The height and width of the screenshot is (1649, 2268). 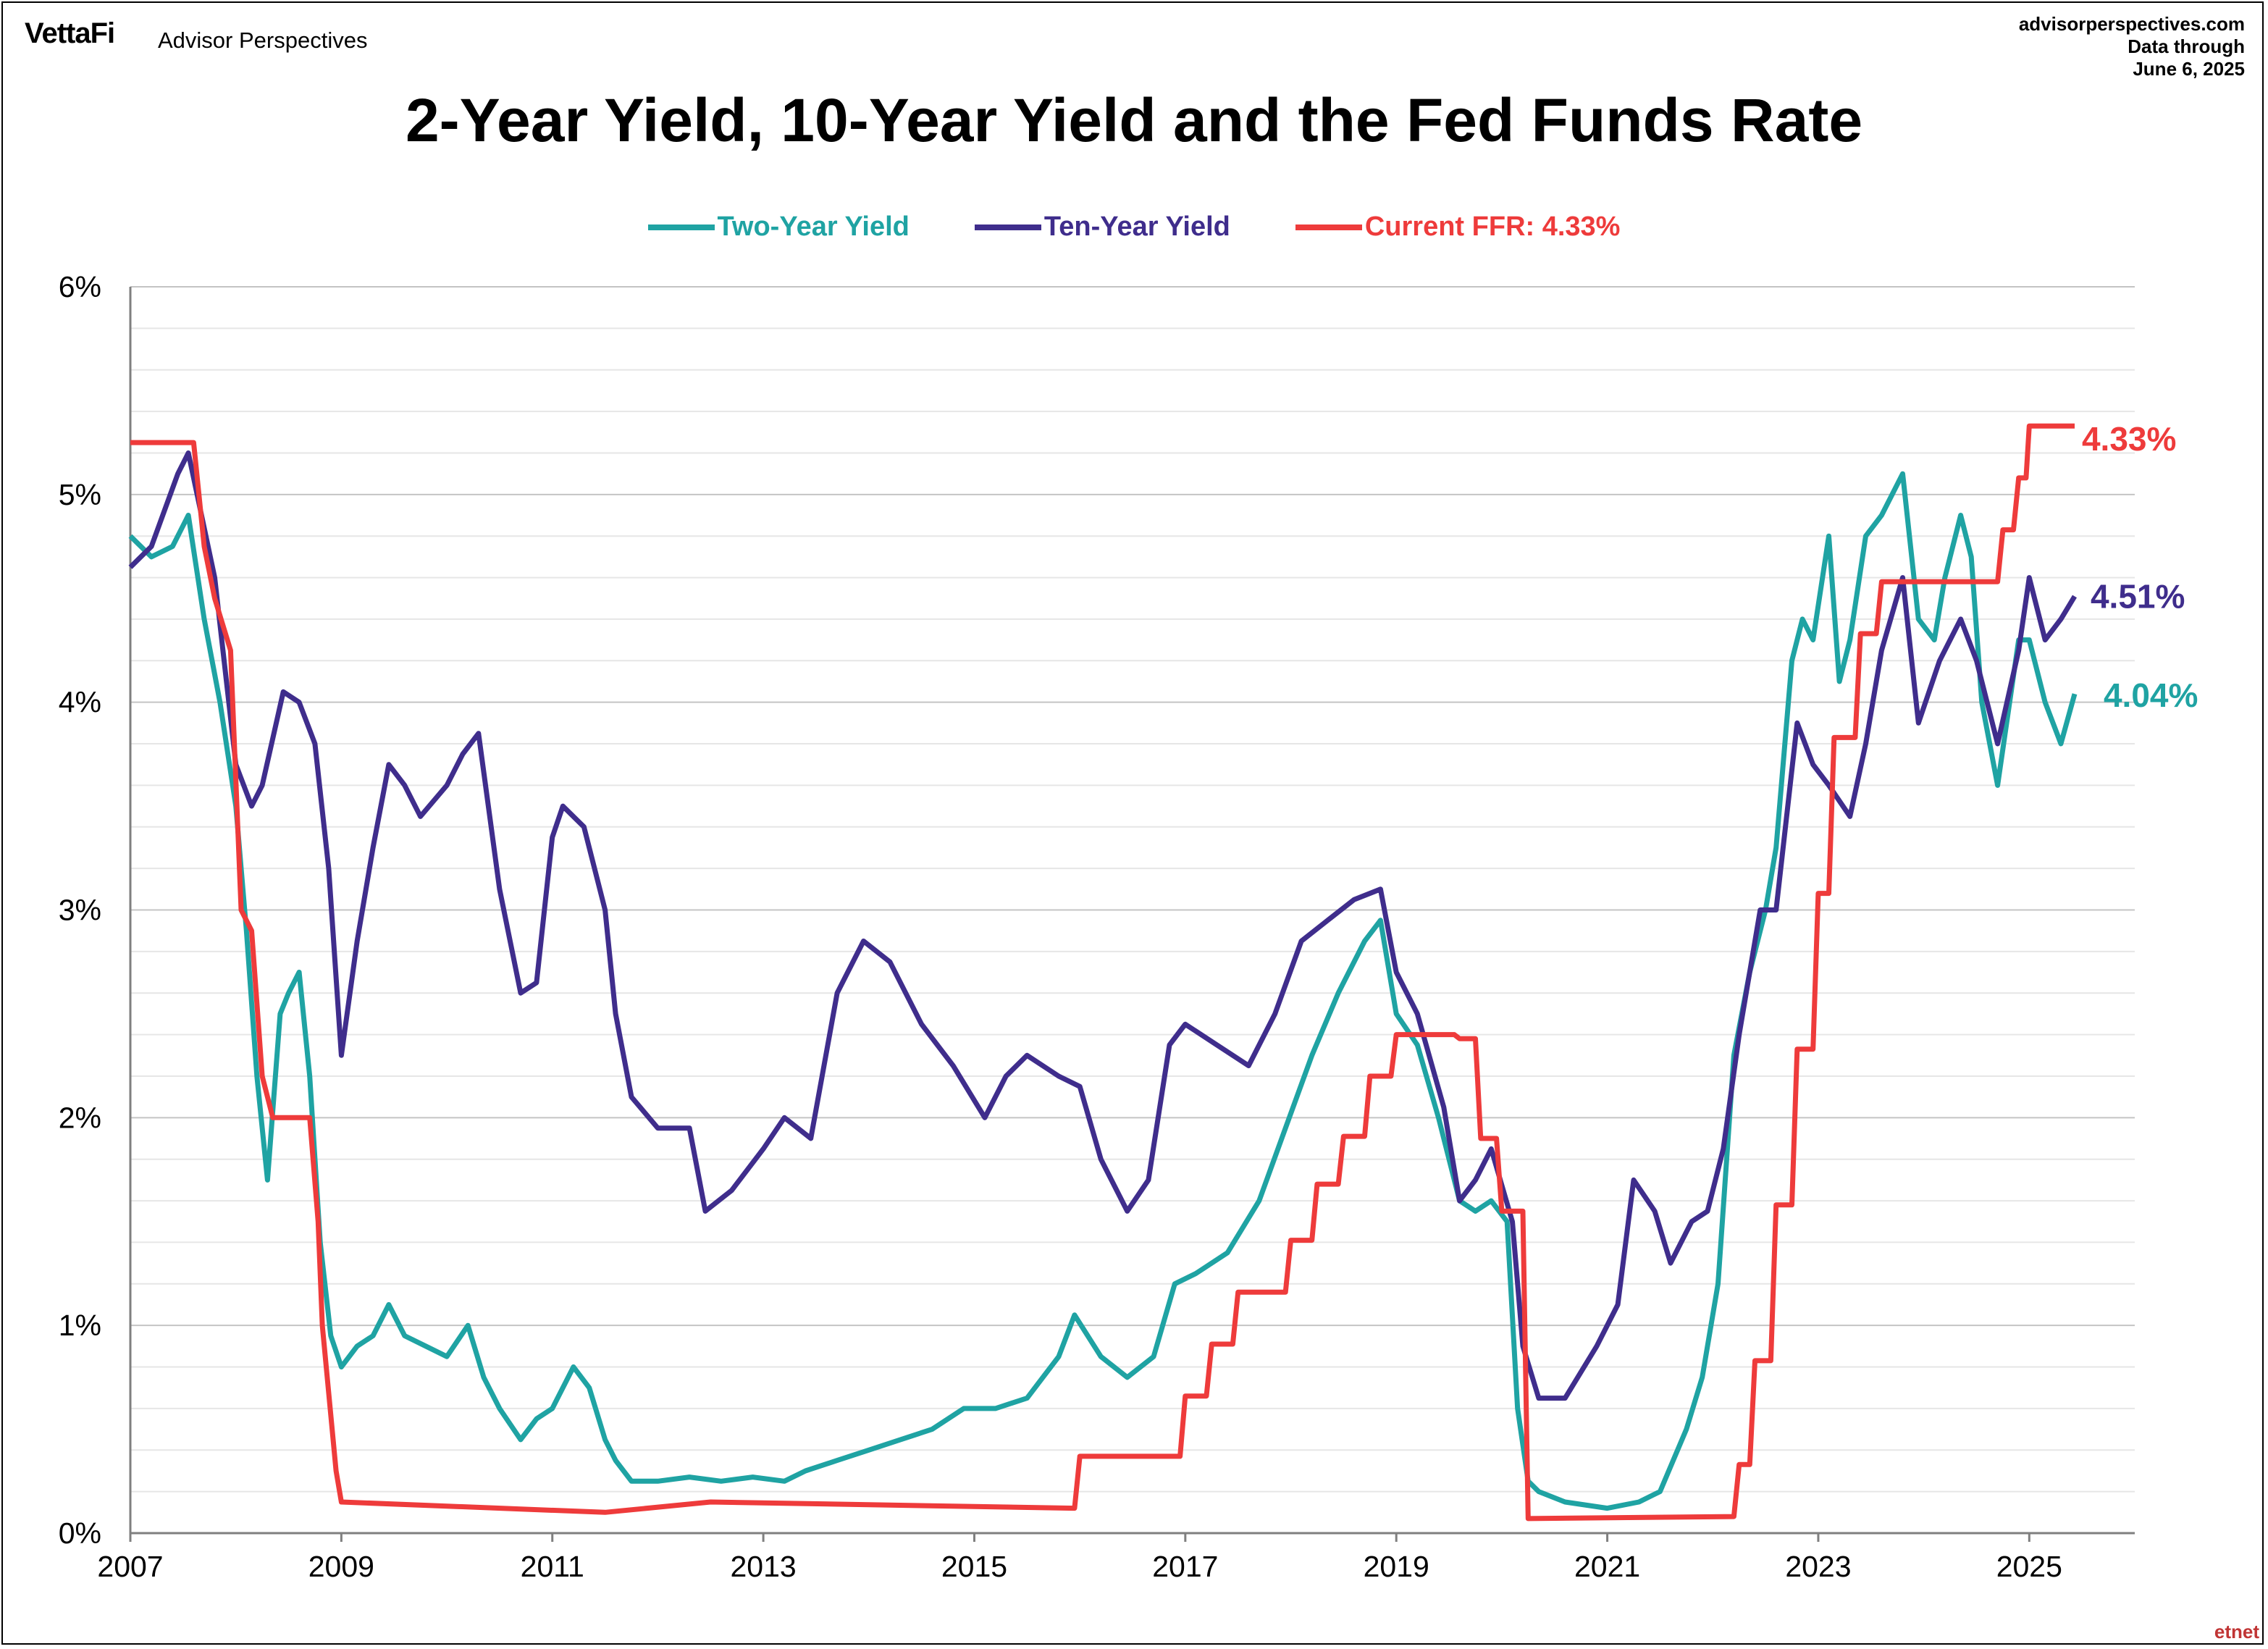 I want to click on legend-item-ffr: Current FFR: 4.33%, so click(x=1458, y=227).